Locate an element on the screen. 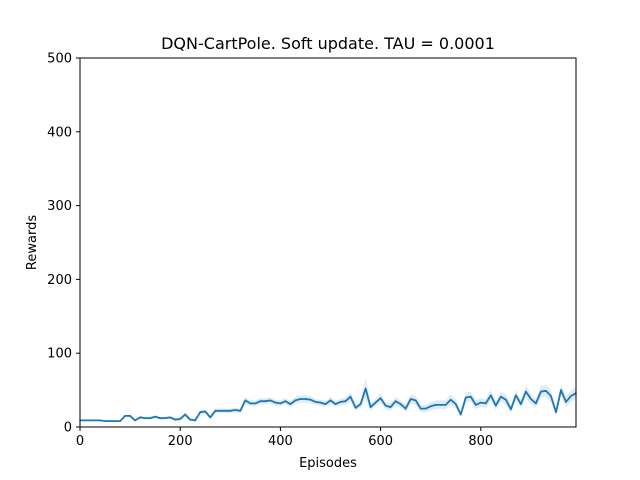 This screenshot has width=640, height=480. x-tick-label: 200 is located at coordinates (180, 441).